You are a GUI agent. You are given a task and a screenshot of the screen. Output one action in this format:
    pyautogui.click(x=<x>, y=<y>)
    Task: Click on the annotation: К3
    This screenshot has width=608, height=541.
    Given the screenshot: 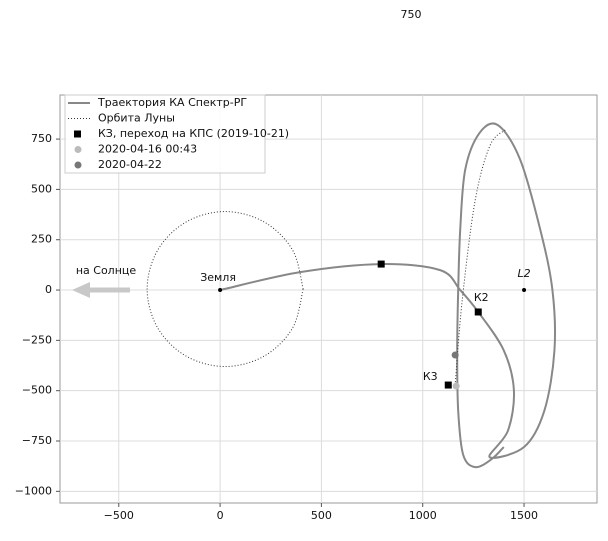 What is the action you would take?
    pyautogui.click(x=430, y=376)
    